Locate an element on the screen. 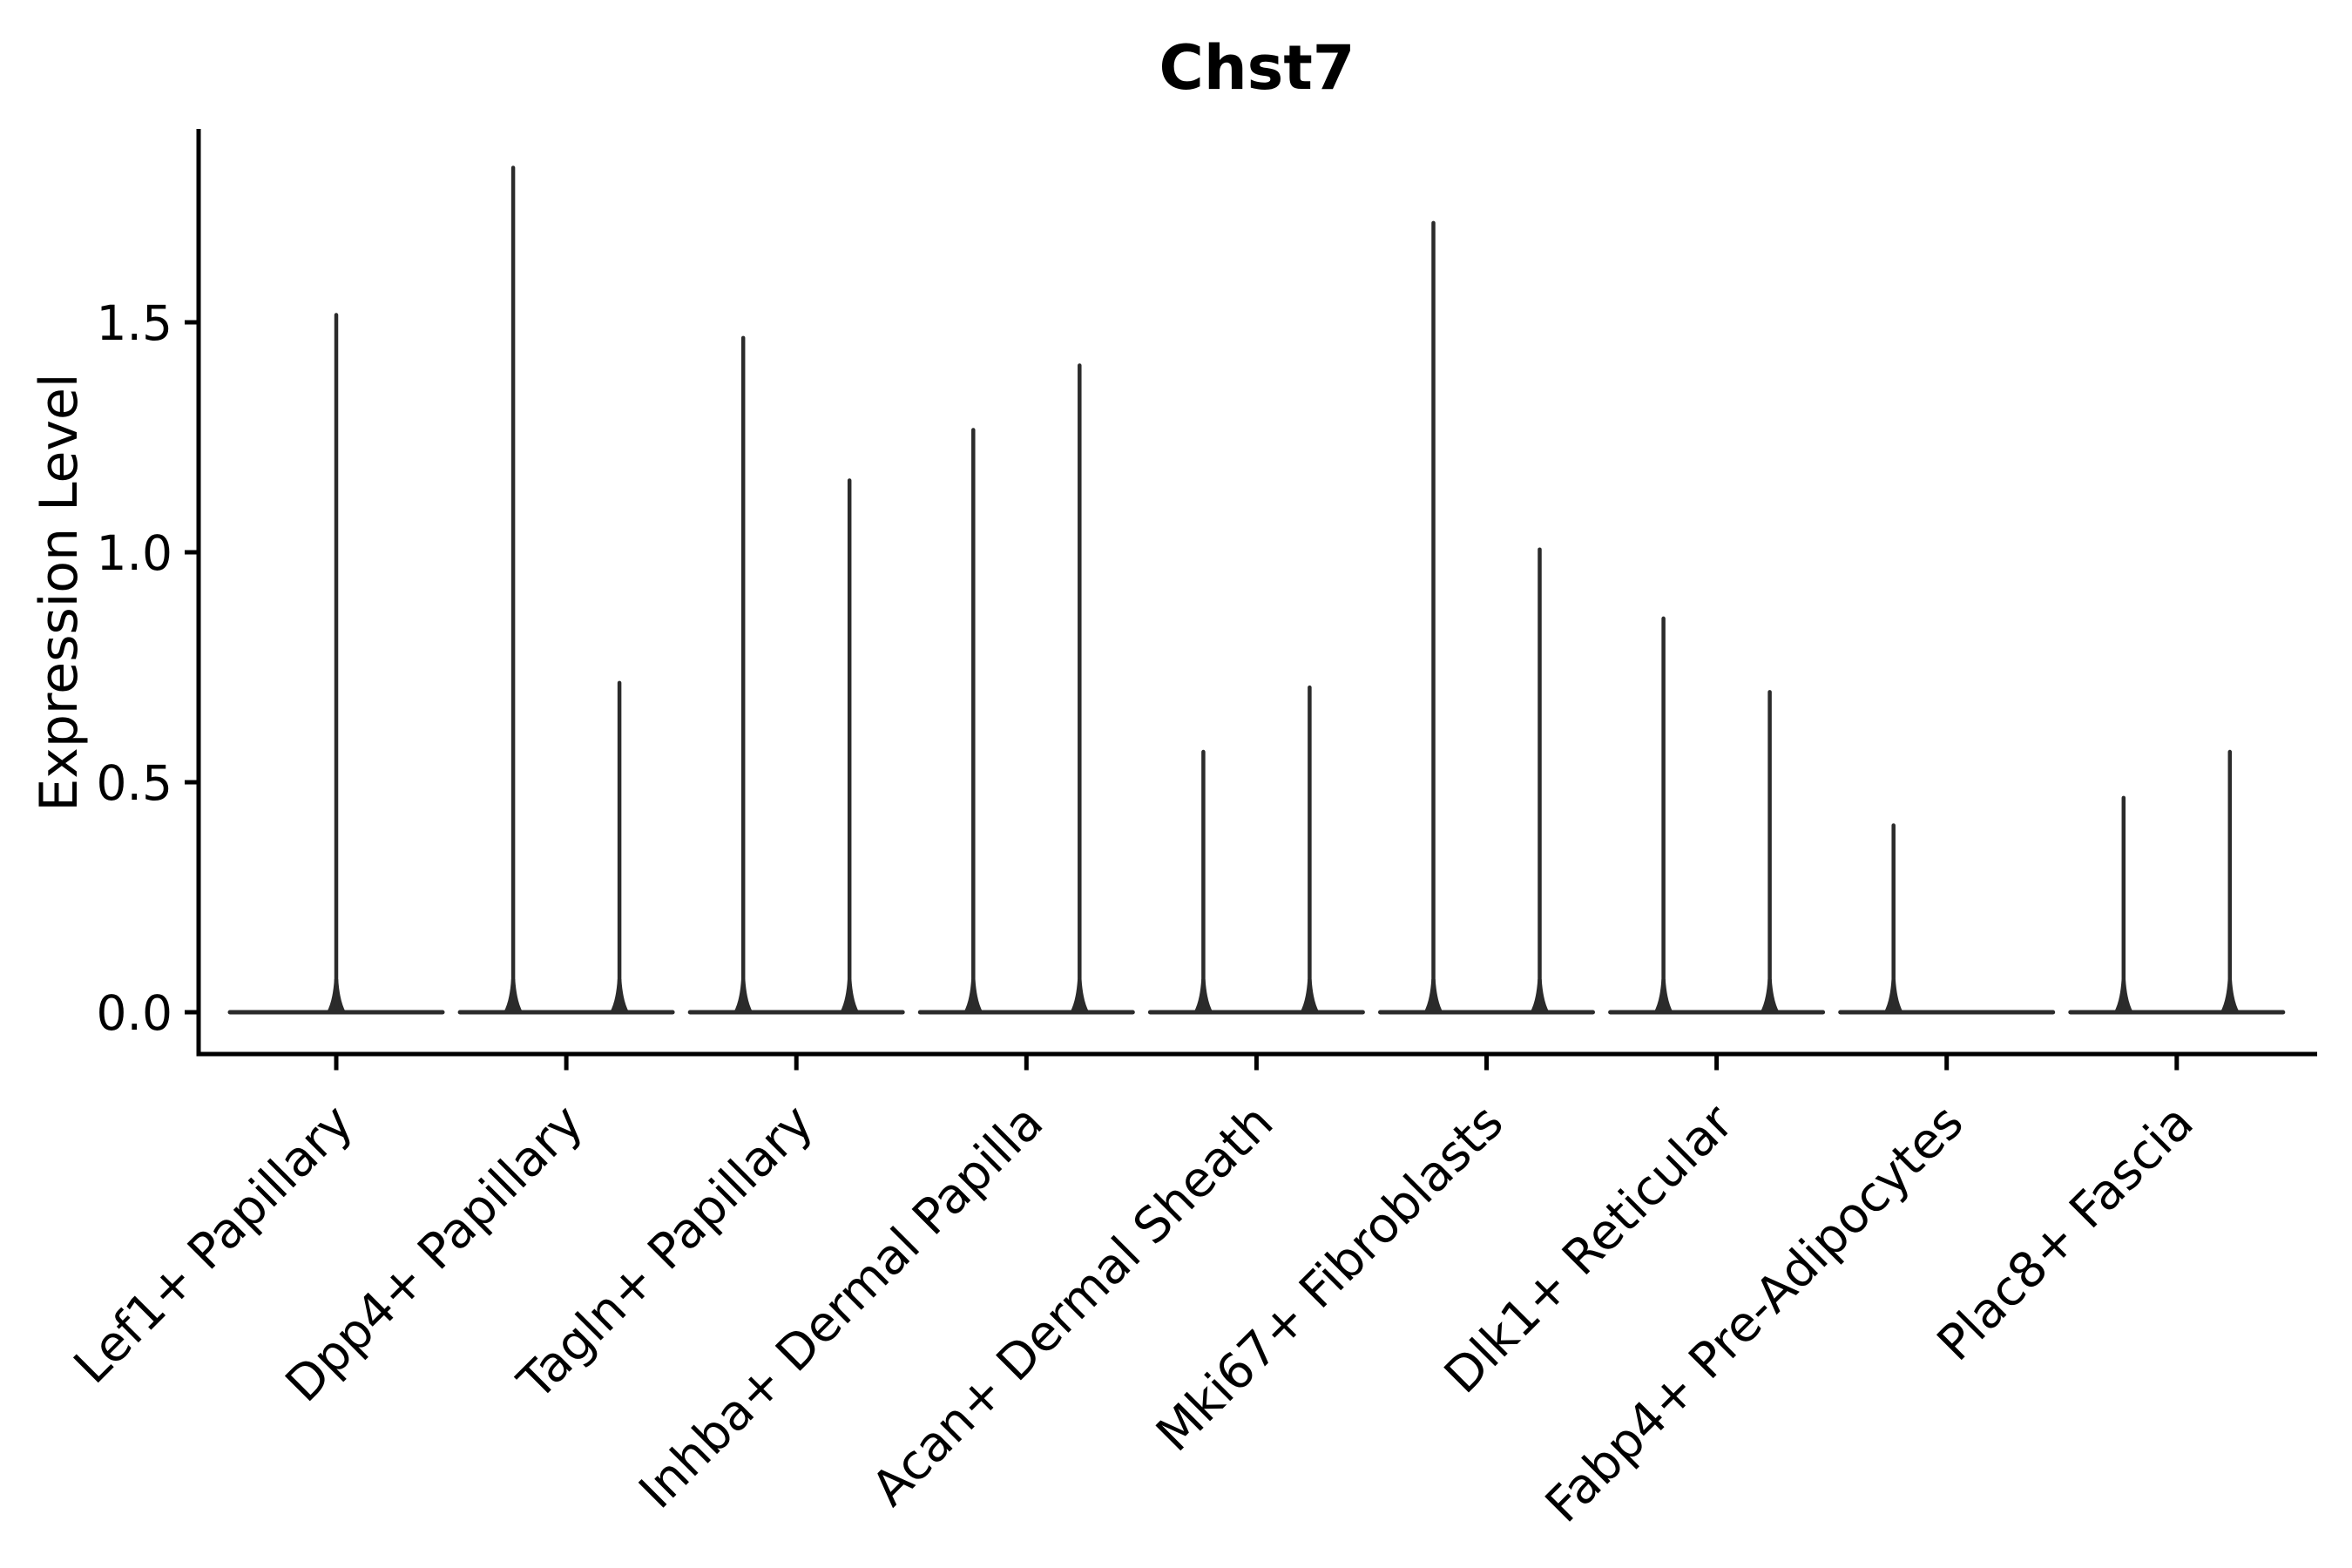 The image size is (2352, 1568). chart-title: Chst7 is located at coordinates (1257, 68).